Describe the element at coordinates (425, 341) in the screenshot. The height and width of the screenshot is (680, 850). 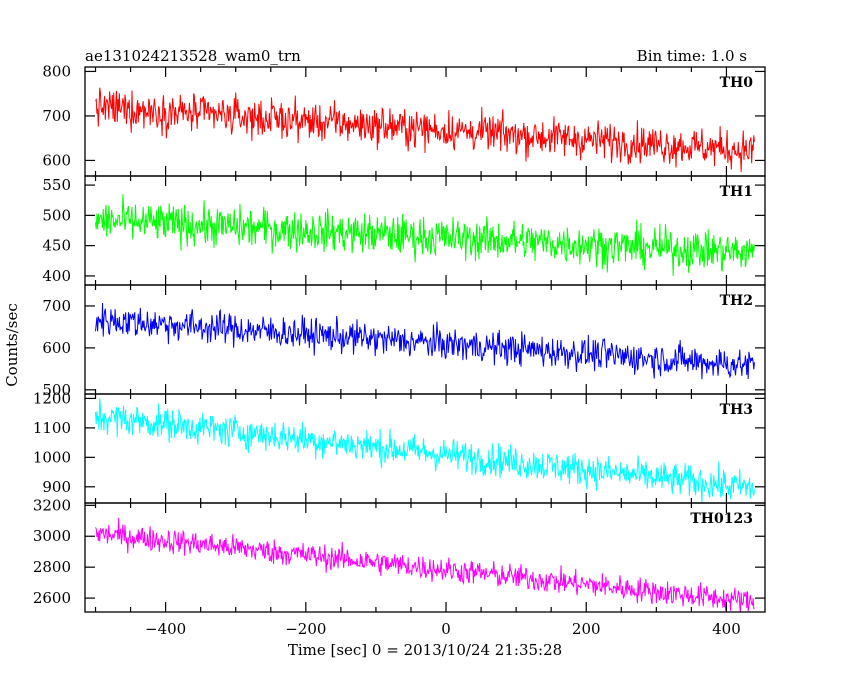
I see `series-line-th2` at that location.